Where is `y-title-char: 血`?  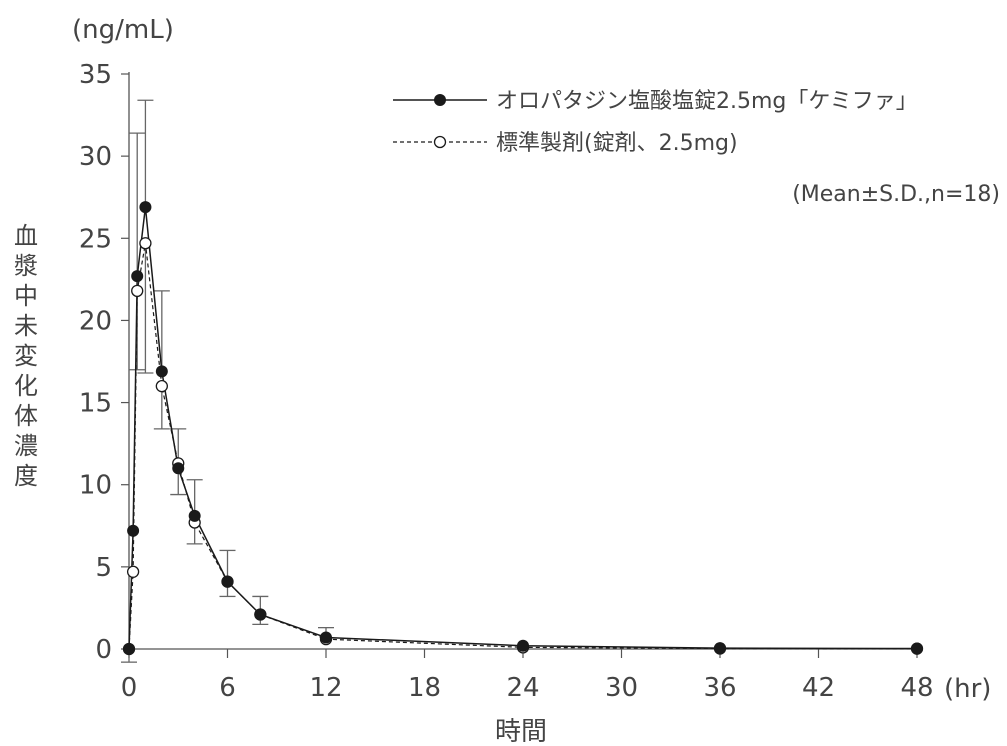
y-title-char: 血 is located at coordinates (26, 236).